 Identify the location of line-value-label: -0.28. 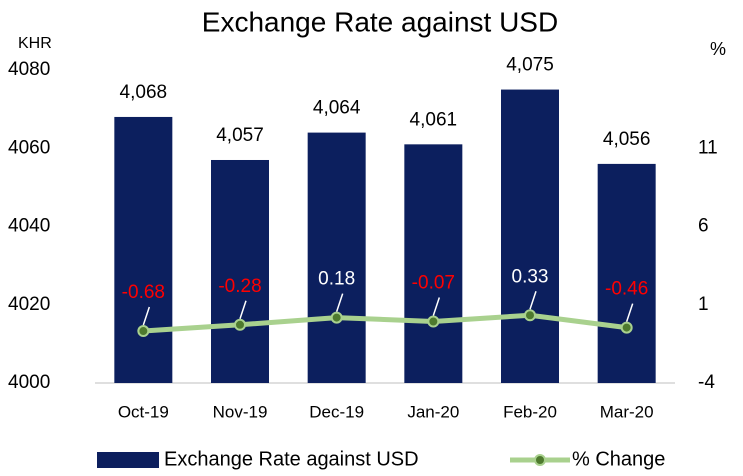
(239, 286).